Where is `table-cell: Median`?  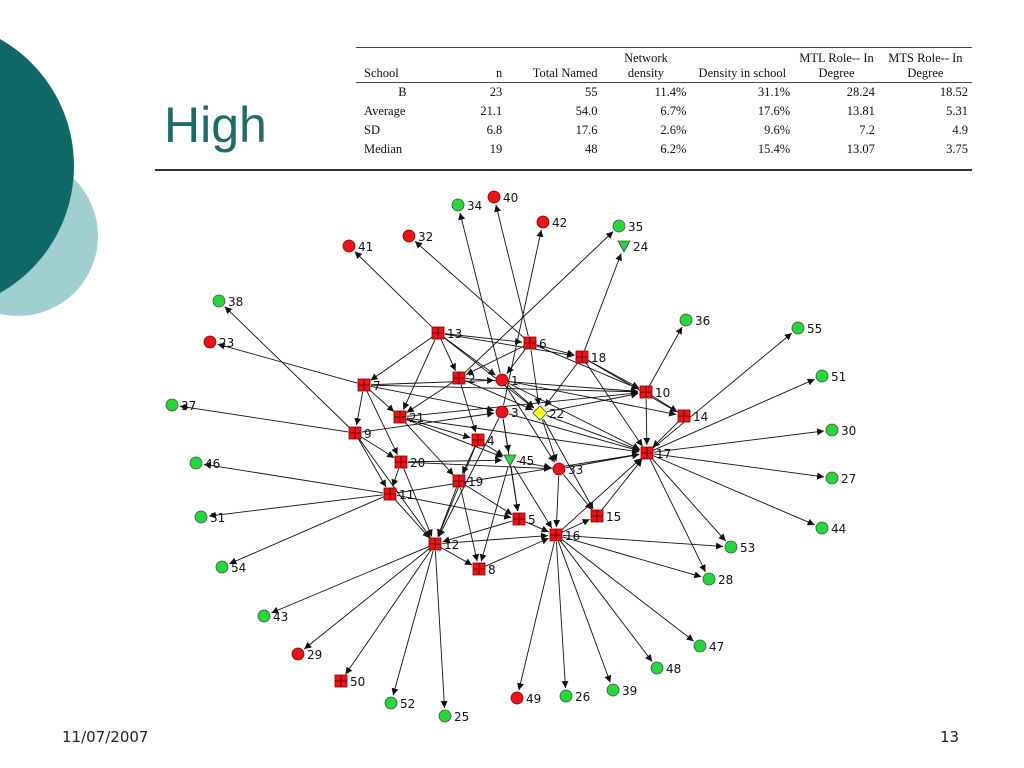 table-cell: Median is located at coordinates (383, 149).